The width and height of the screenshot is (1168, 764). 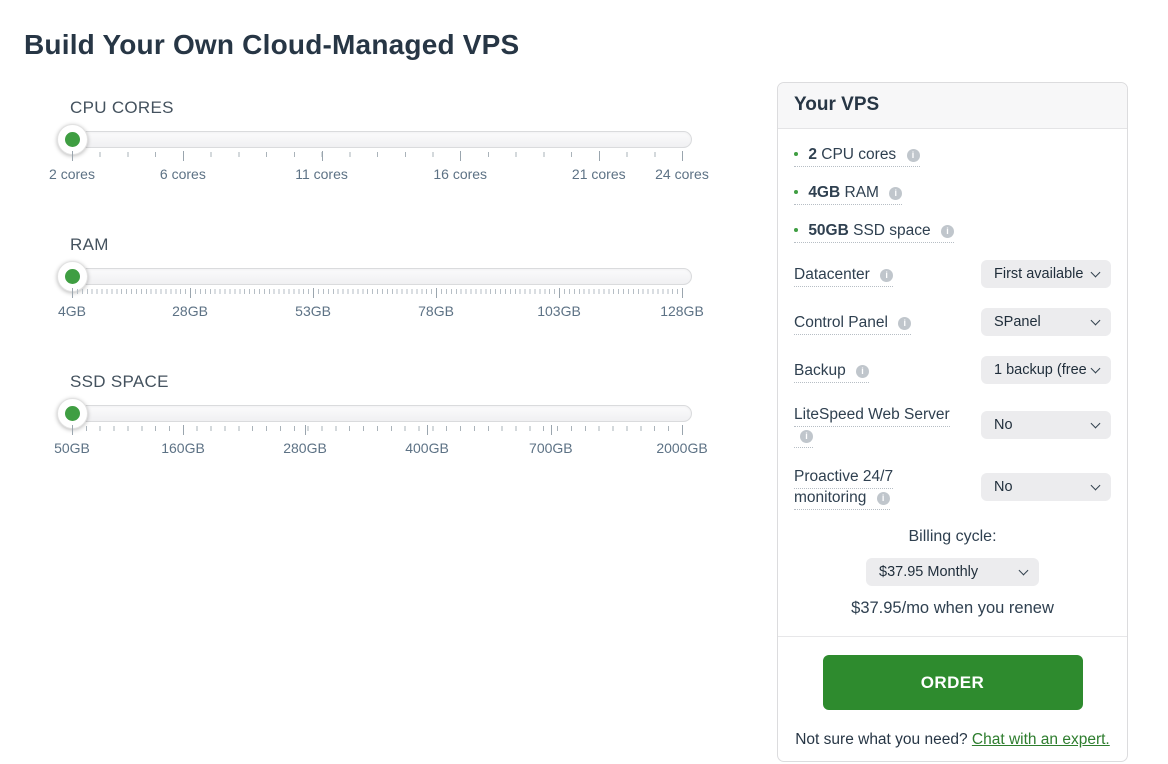 I want to click on spec-value: 50GB, so click(x=828, y=230).